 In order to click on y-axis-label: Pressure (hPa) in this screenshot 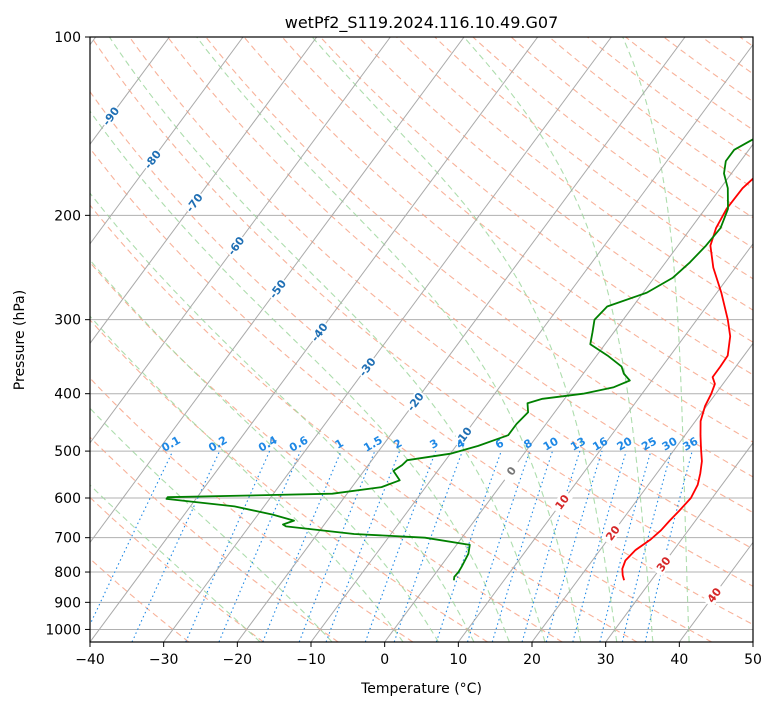, I will do `click(20, 340)`.